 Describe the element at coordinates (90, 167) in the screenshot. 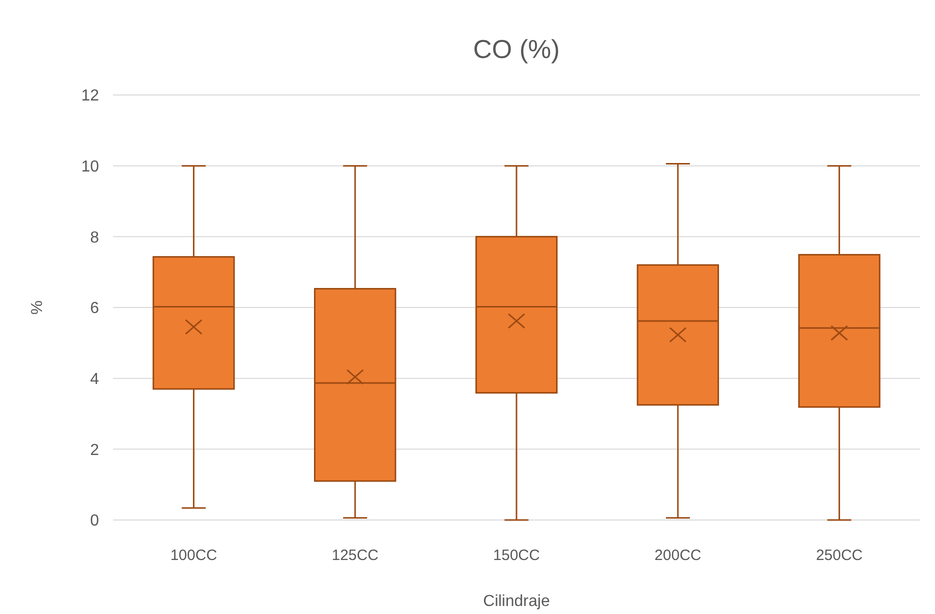

I see `y-tick-label: 10` at that location.